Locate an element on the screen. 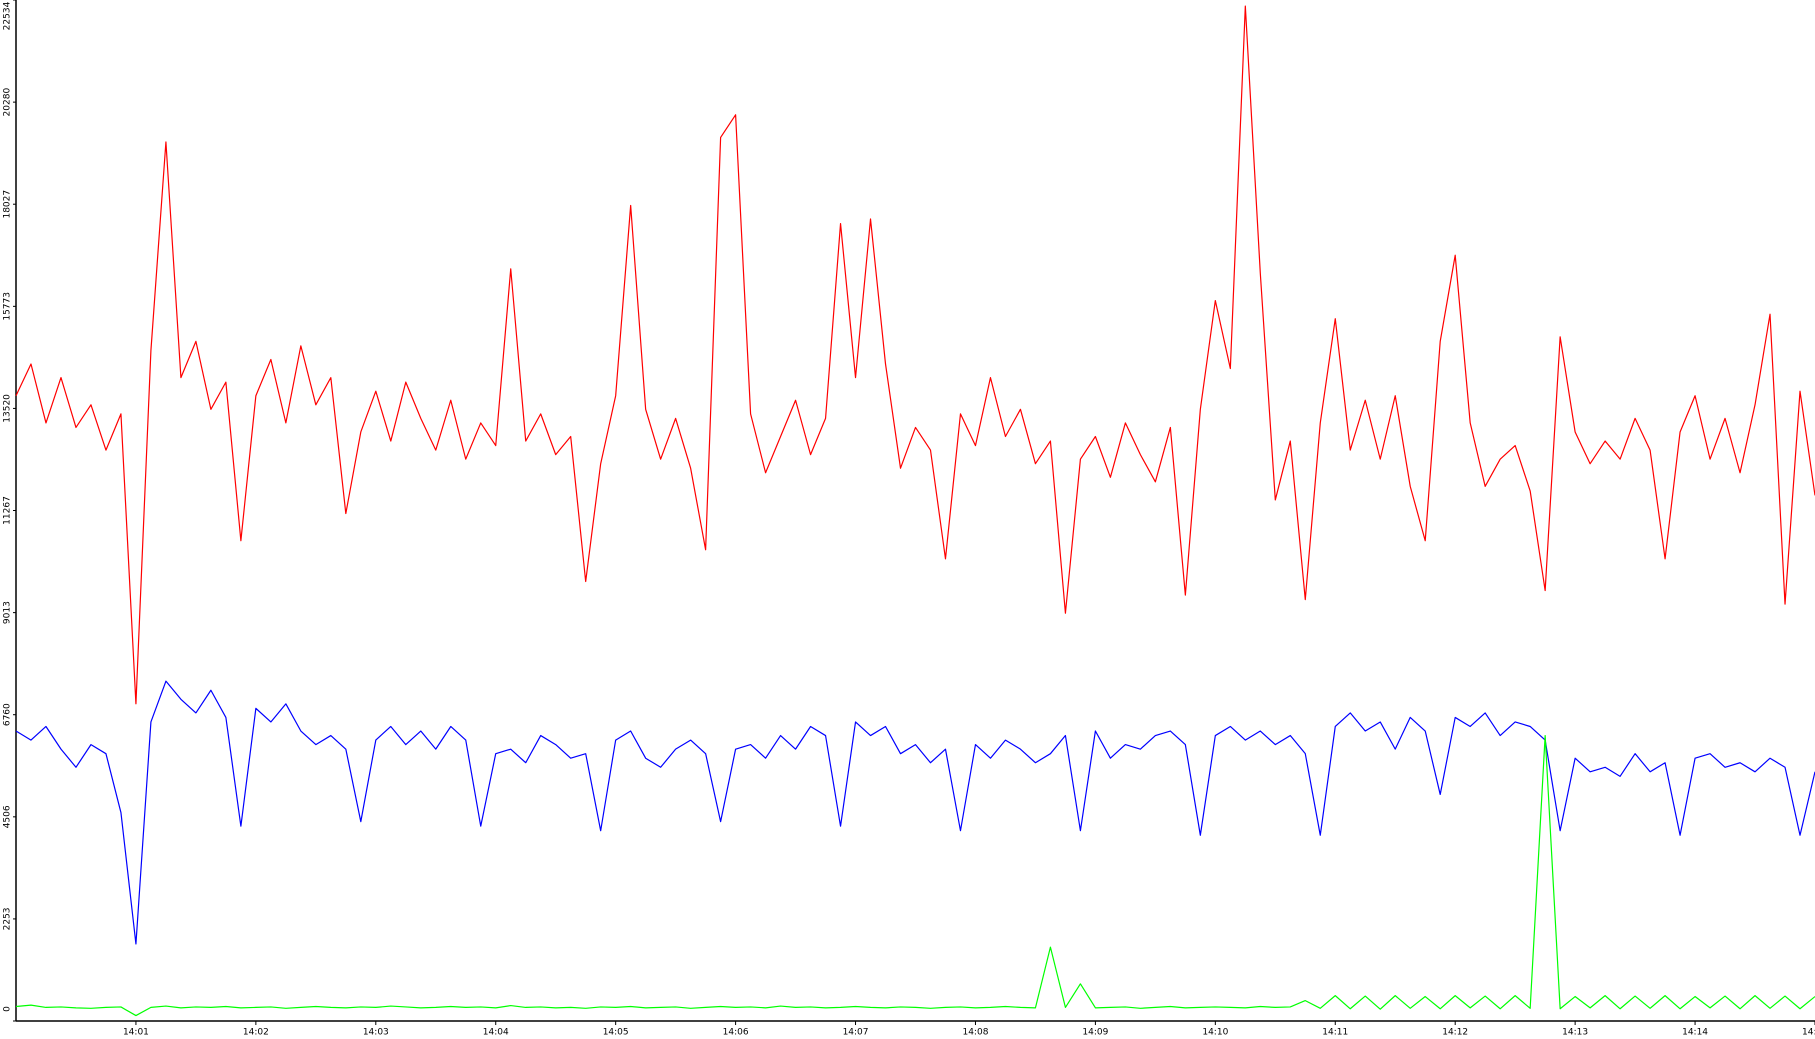  x-tick-label: 14:14 is located at coordinates (1695, 1033).